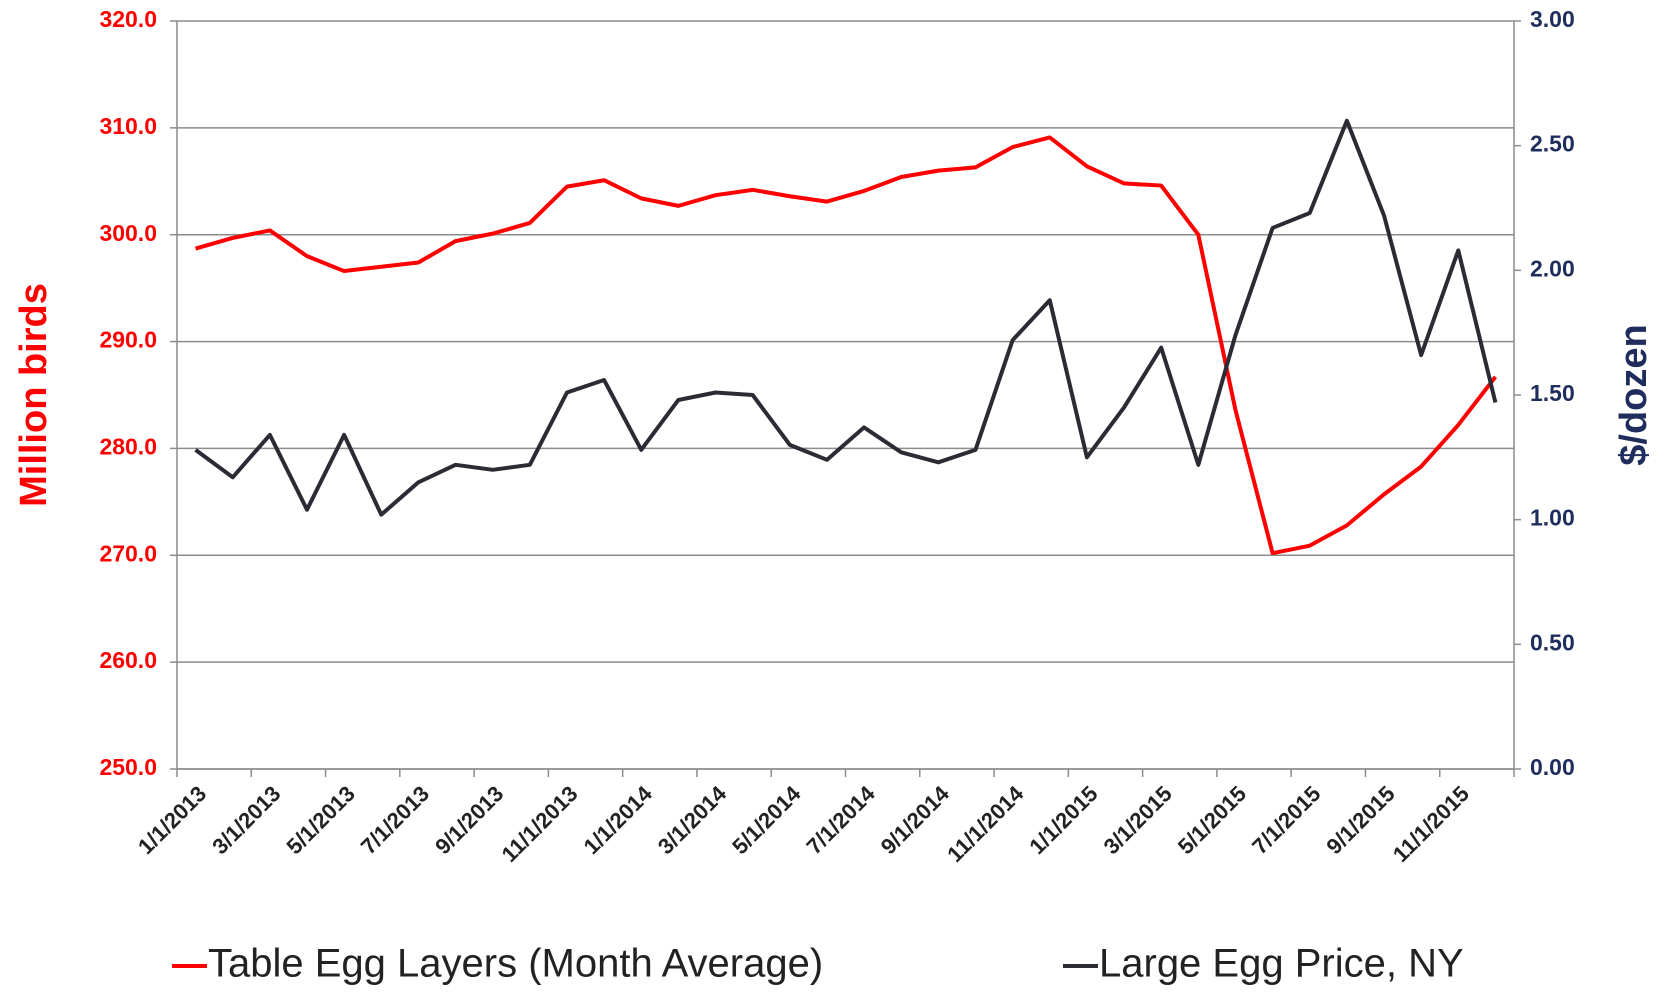 The width and height of the screenshot is (1669, 992). I want to click on y-tick-label: 310.0, so click(128, 126).